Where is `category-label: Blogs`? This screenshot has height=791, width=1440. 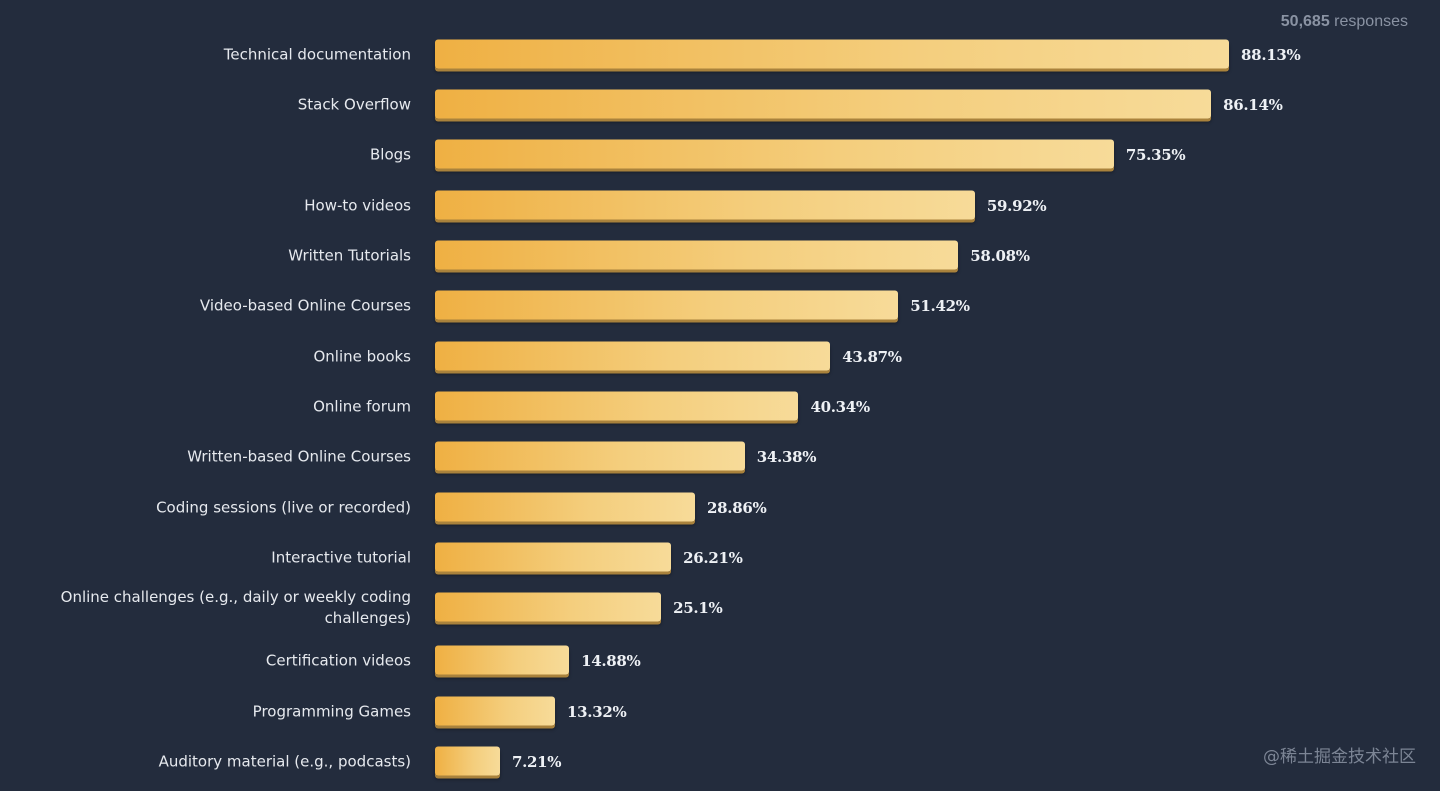 category-label: Blogs is located at coordinates (390, 154).